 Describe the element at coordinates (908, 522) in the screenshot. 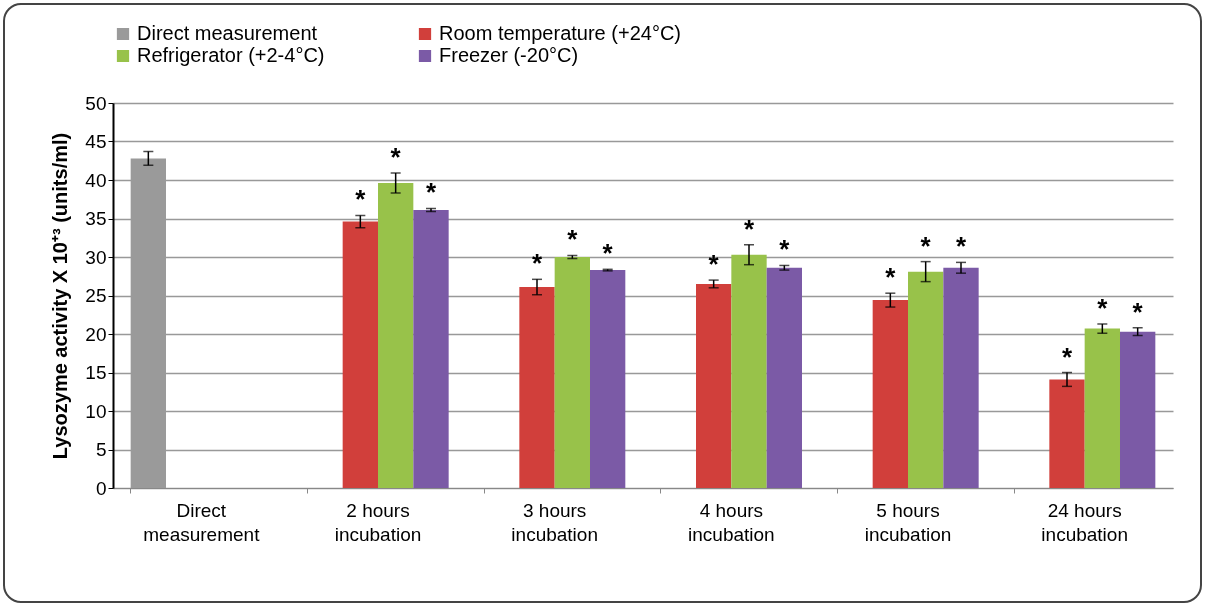

I see `x-tick-label: 5 hours incubation` at that location.